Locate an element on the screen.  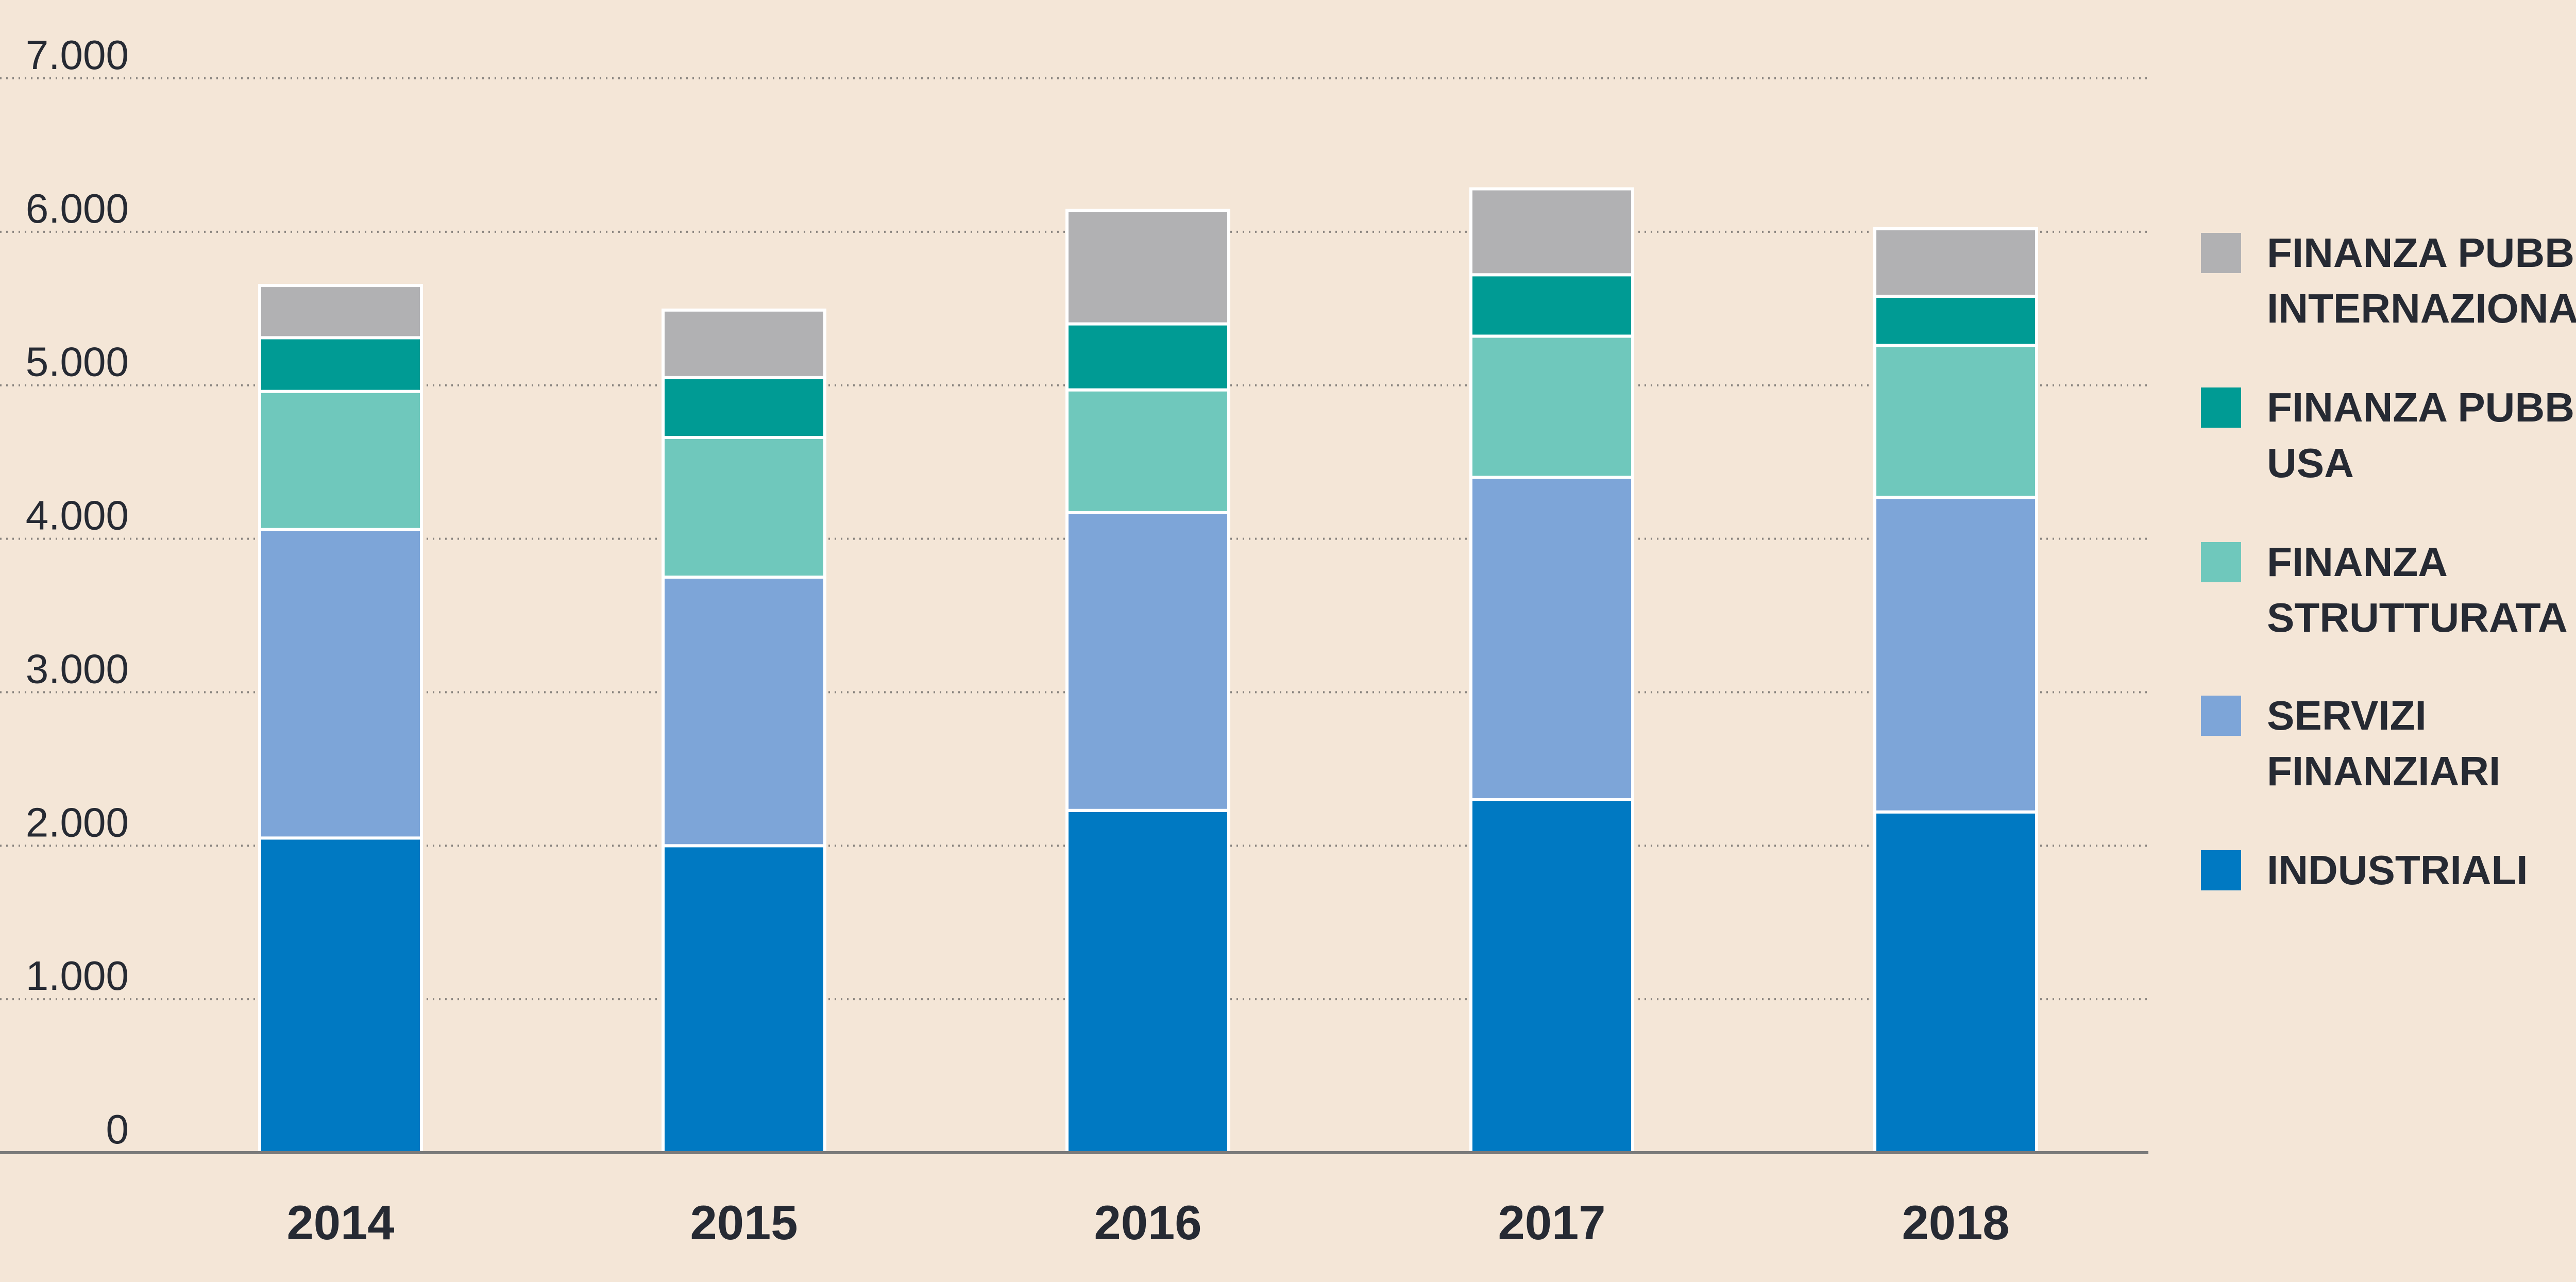
y-tick-label: 6.000 is located at coordinates (77, 208).